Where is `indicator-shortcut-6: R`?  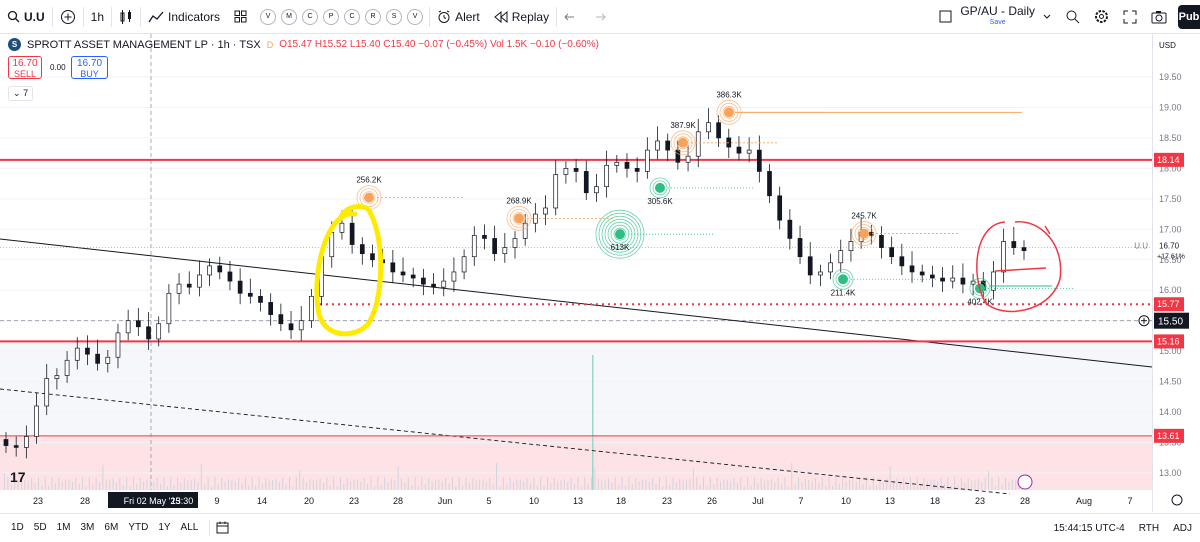
indicator-shortcut-6: R is located at coordinates (373, 16).